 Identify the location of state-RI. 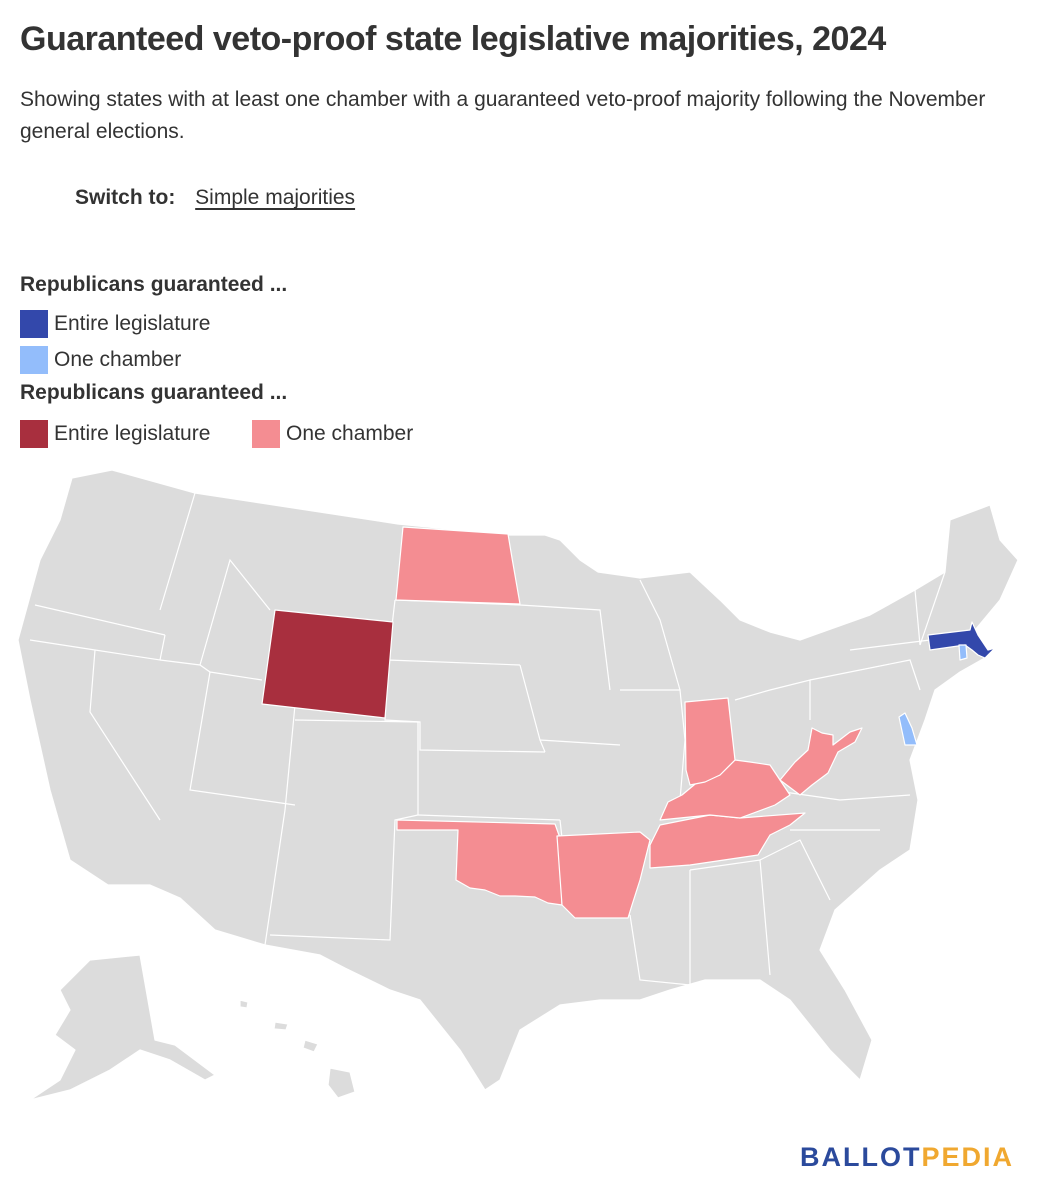
(963, 652).